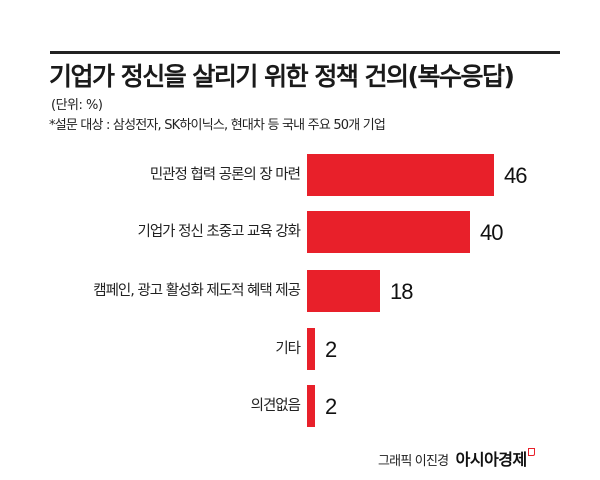 Image resolution: width=600 pixels, height=480 pixels. I want to click on bar-label: 캠페인, 광고 활성화 제도적 혜택 제공, so click(197, 291).